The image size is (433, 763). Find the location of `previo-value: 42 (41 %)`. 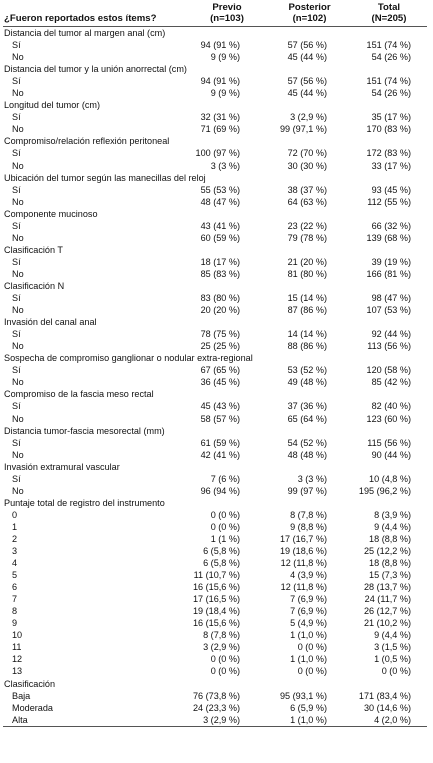

previo-value: 42 (41 %) is located at coordinates (220, 454).